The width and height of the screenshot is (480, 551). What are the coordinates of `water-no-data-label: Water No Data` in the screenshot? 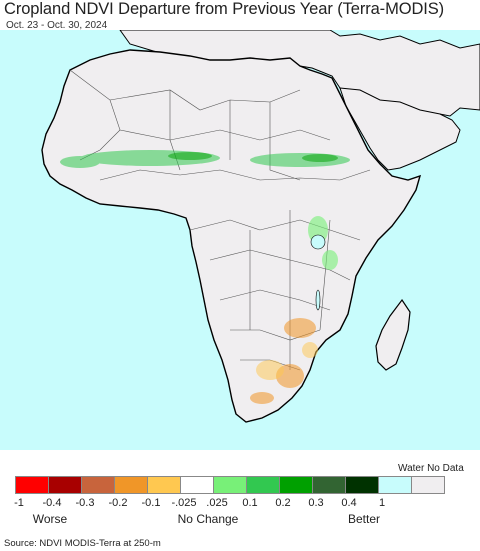 It's located at (431, 468).